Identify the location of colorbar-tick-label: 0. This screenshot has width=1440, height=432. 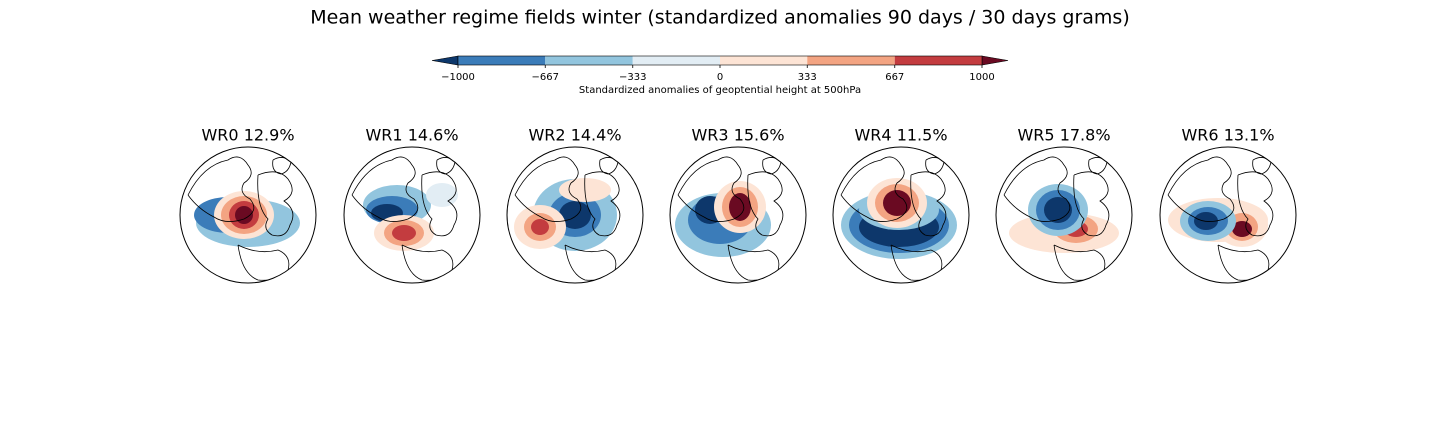
(720, 77).